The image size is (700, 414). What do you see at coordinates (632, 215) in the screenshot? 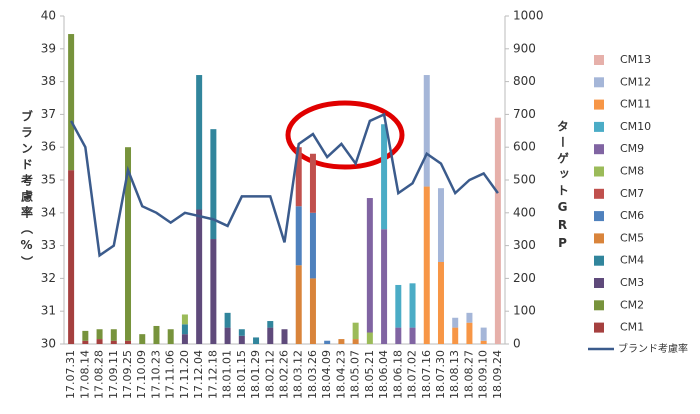
I see `legend-label: CM6` at bounding box center [632, 215].